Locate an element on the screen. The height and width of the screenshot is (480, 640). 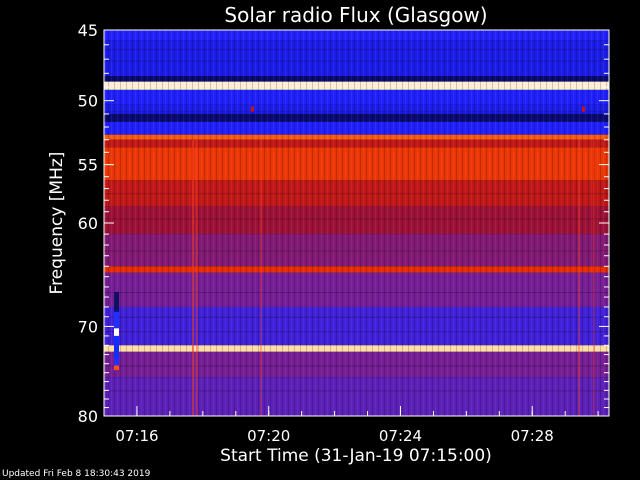
y-tick-label-0: 45 is located at coordinates (88, 30).